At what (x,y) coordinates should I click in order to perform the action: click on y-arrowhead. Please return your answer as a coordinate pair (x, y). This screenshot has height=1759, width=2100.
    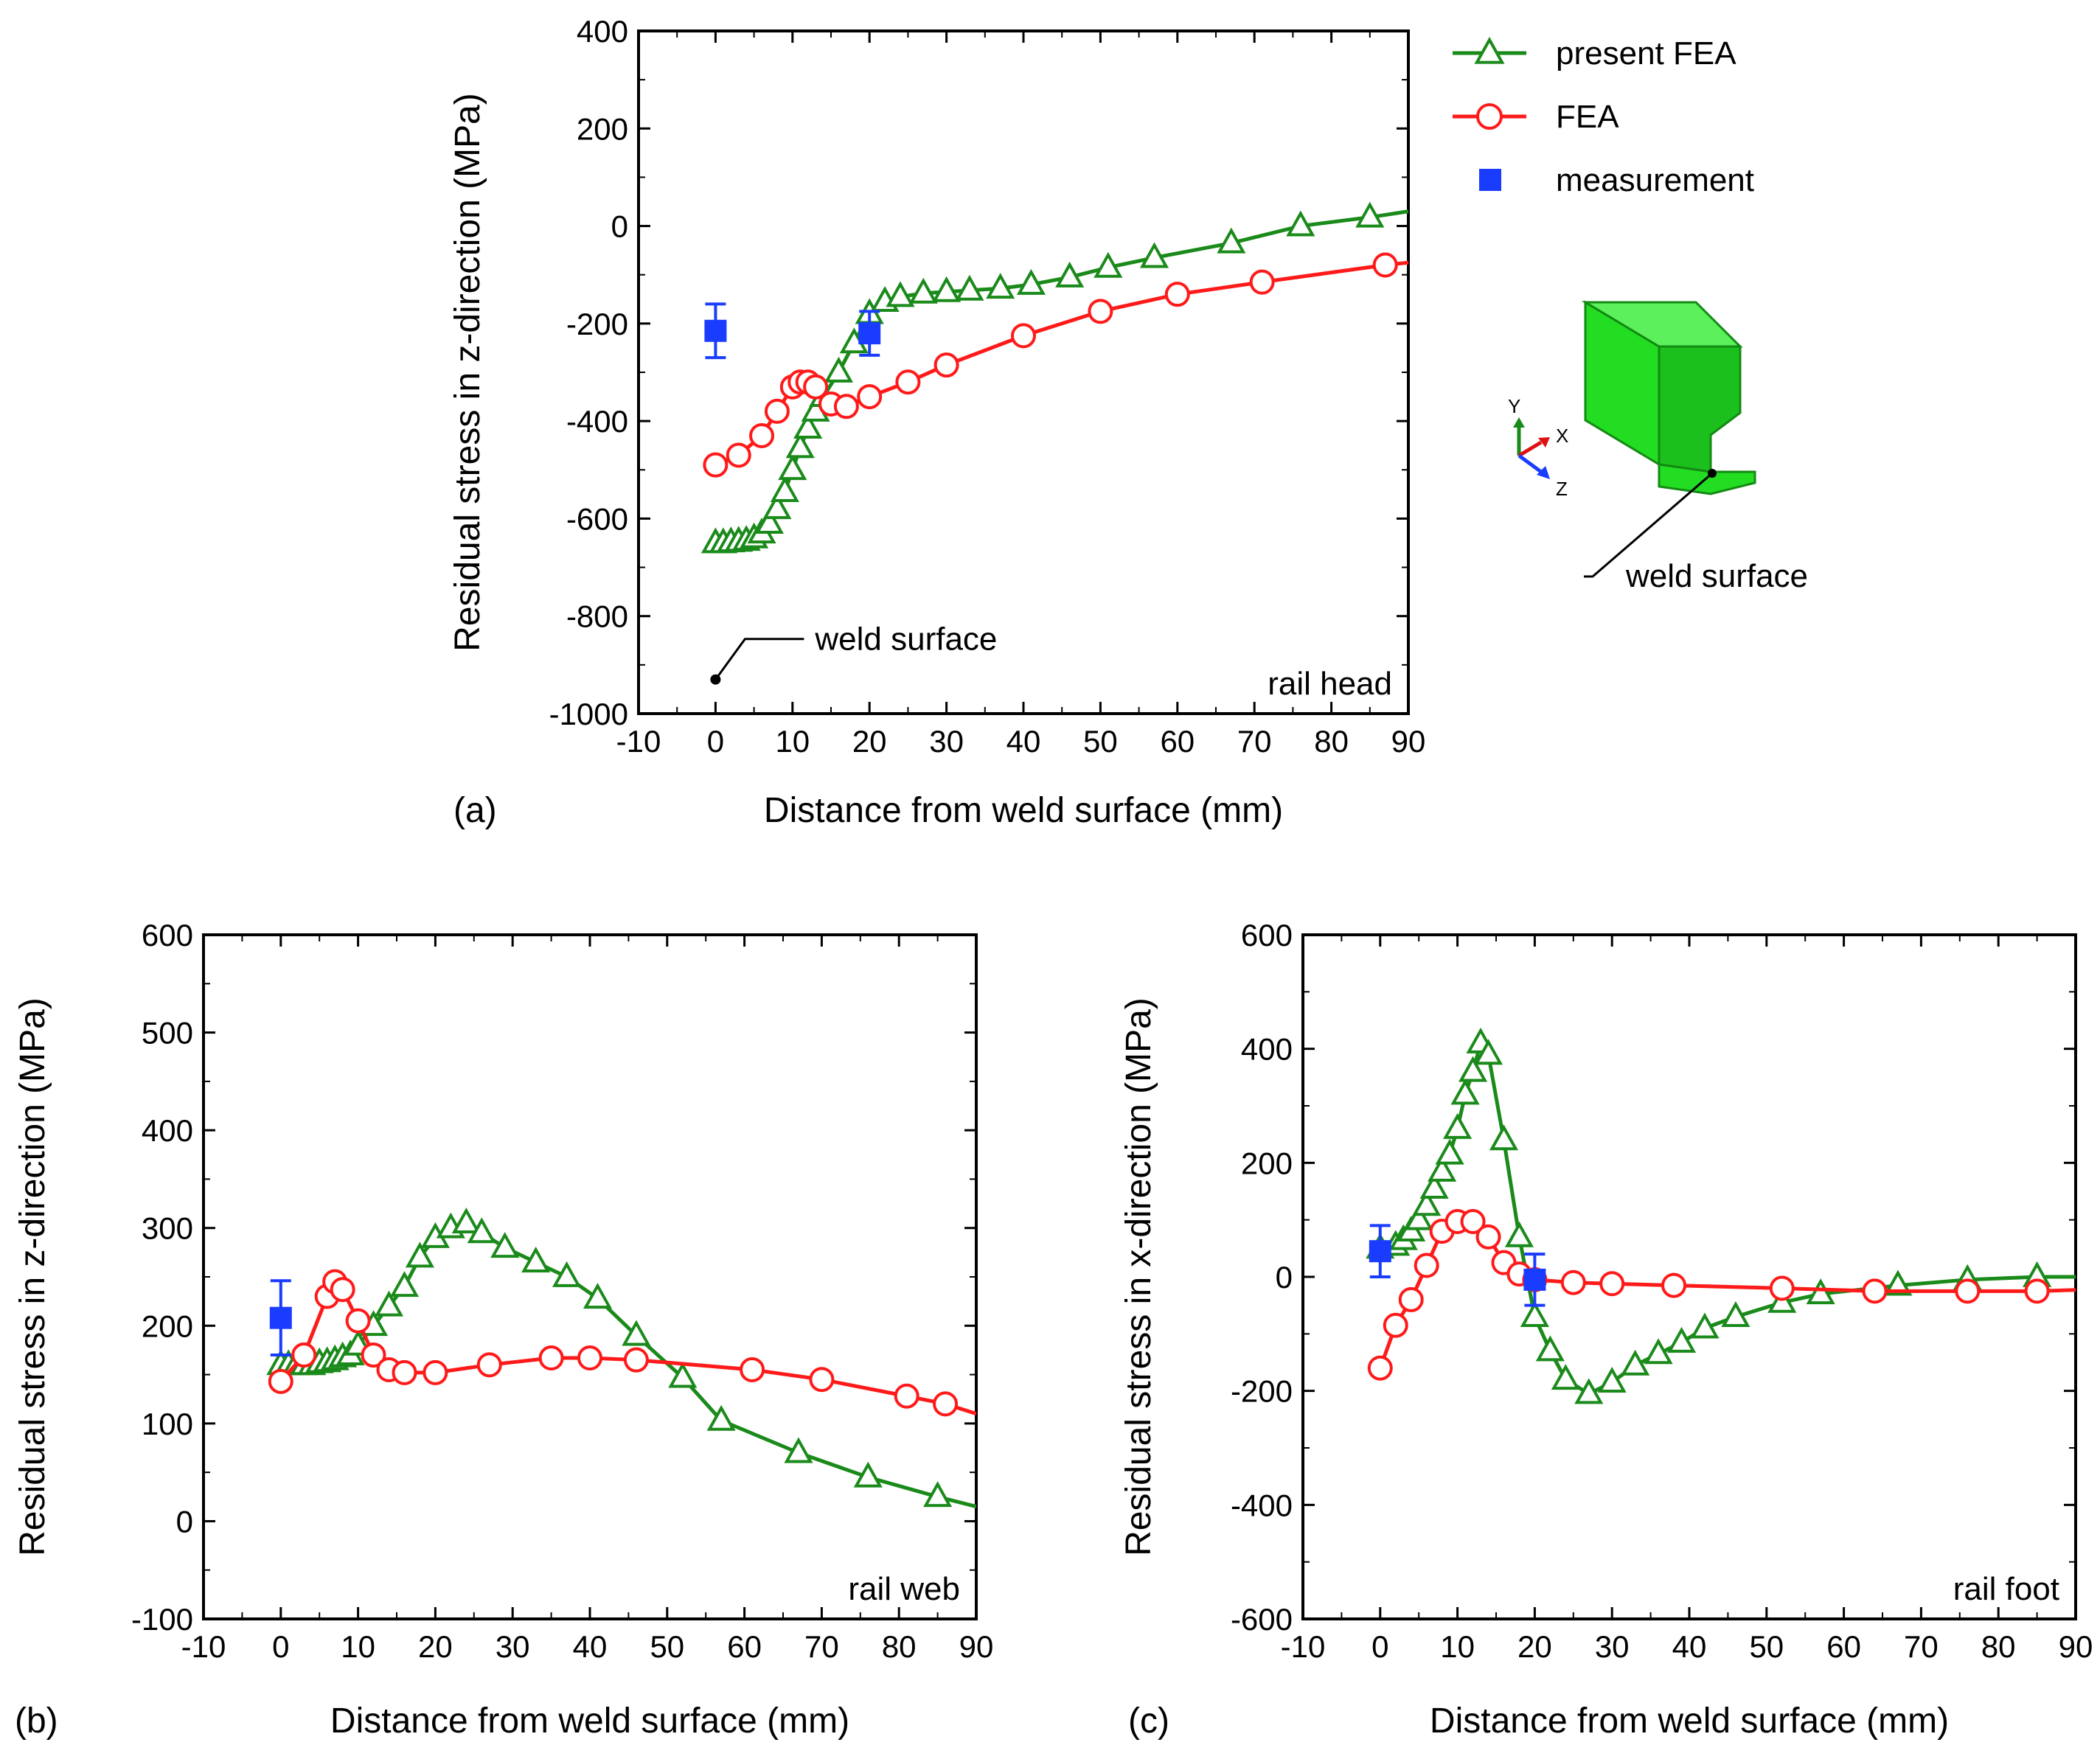
    Looking at the image, I should click on (1519, 423).